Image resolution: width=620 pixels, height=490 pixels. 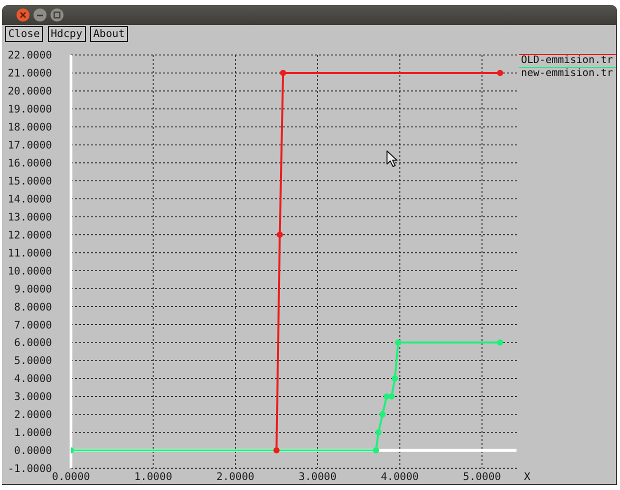 I want to click on text: new-emmision.tr, so click(x=567, y=73).